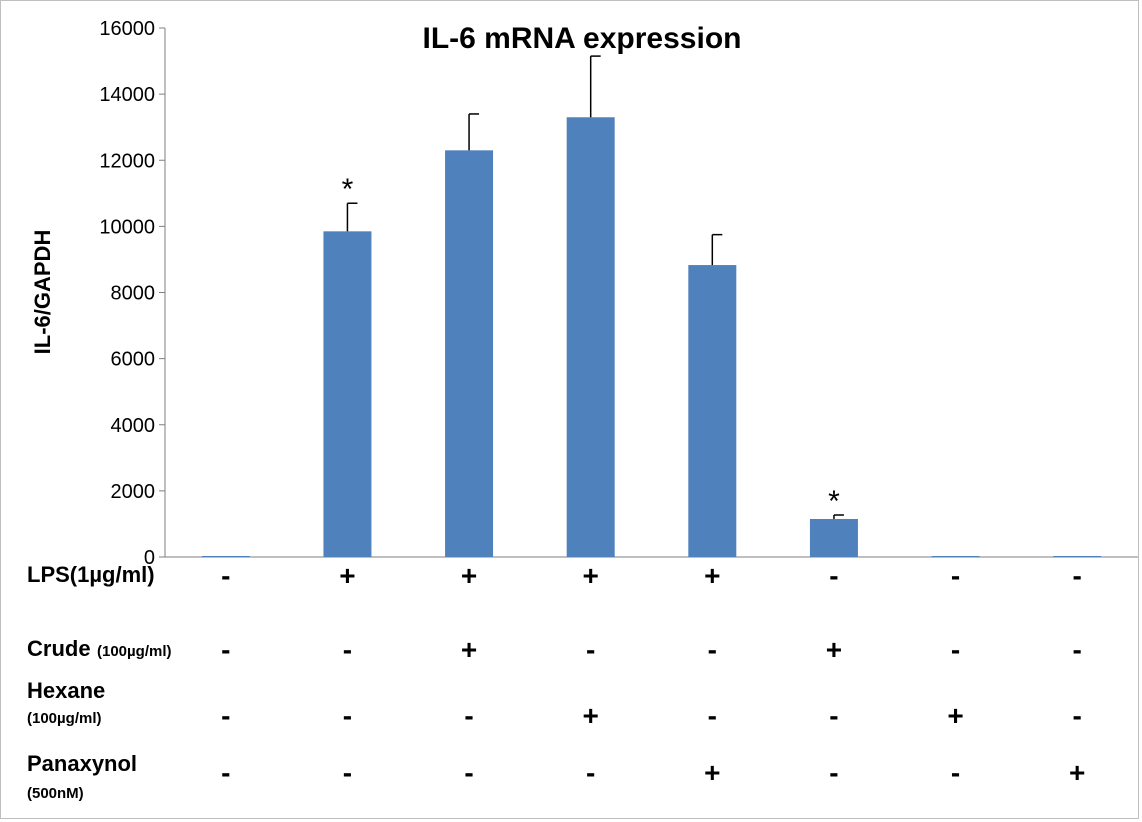 This screenshot has height=822, width=1142. What do you see at coordinates (133, 426) in the screenshot?
I see `y-tick-label: 4000` at bounding box center [133, 426].